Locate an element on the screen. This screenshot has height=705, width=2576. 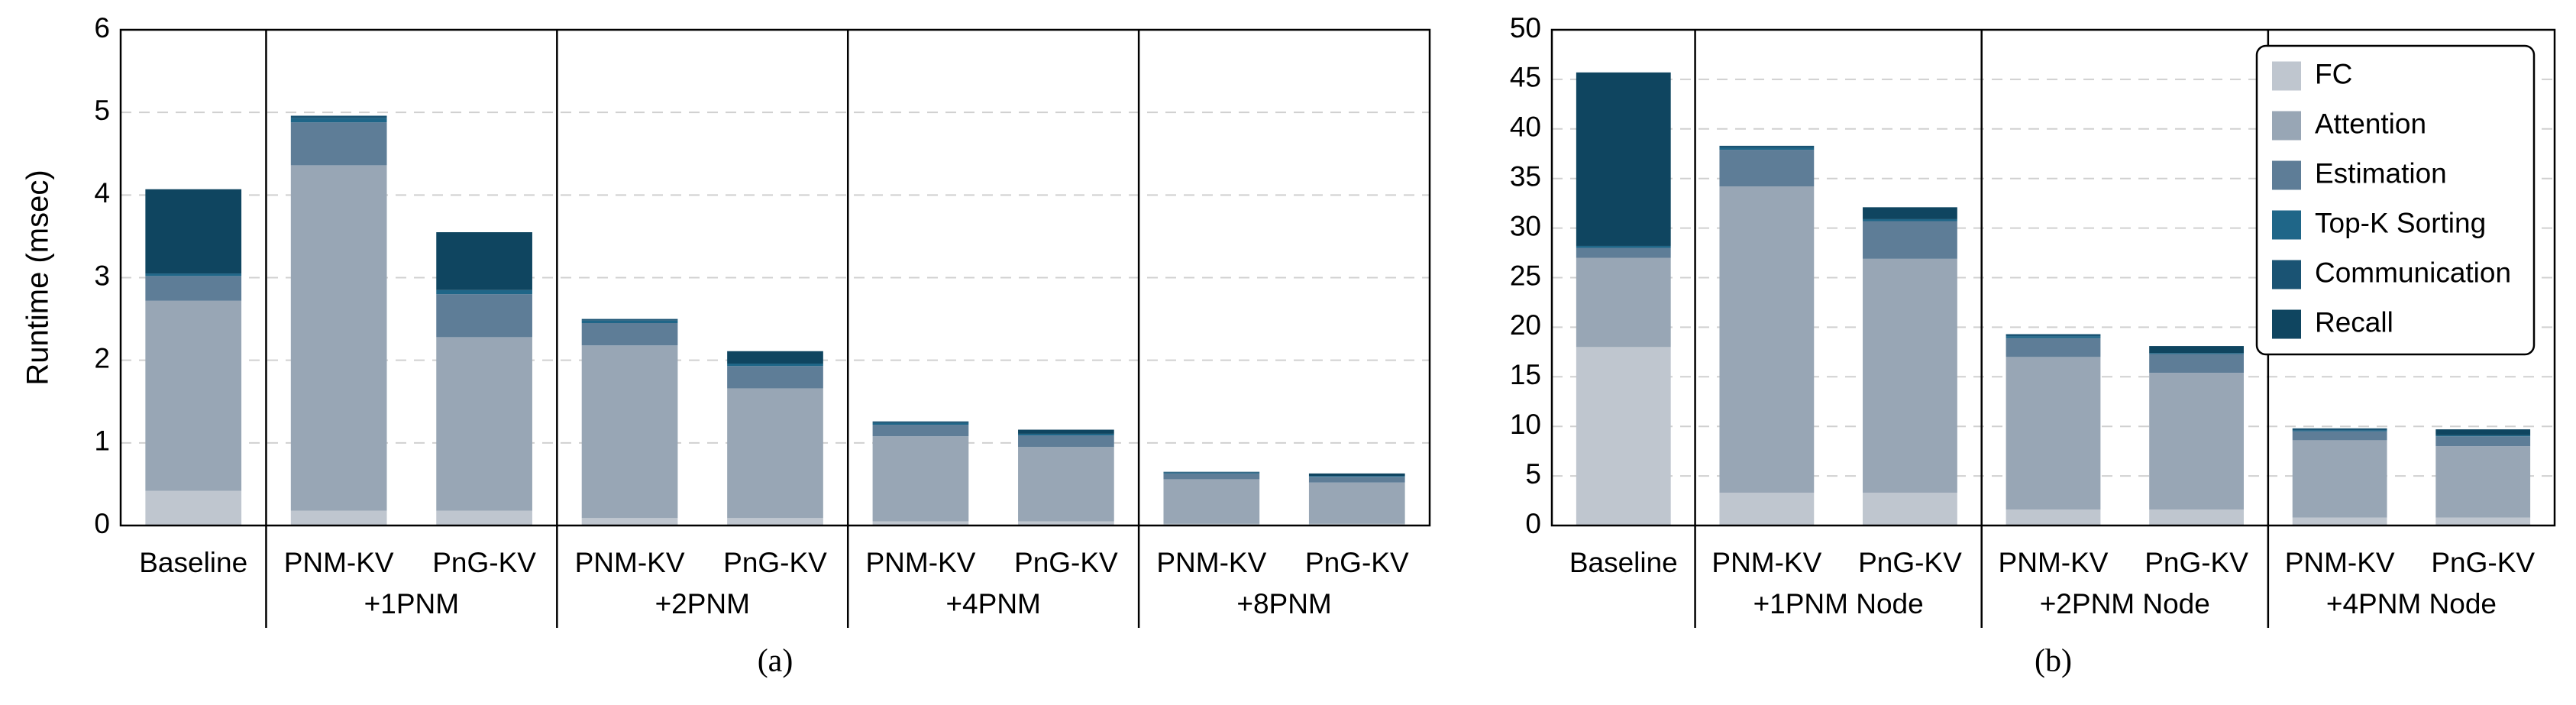
y-tick-label: 0 is located at coordinates (102, 523).